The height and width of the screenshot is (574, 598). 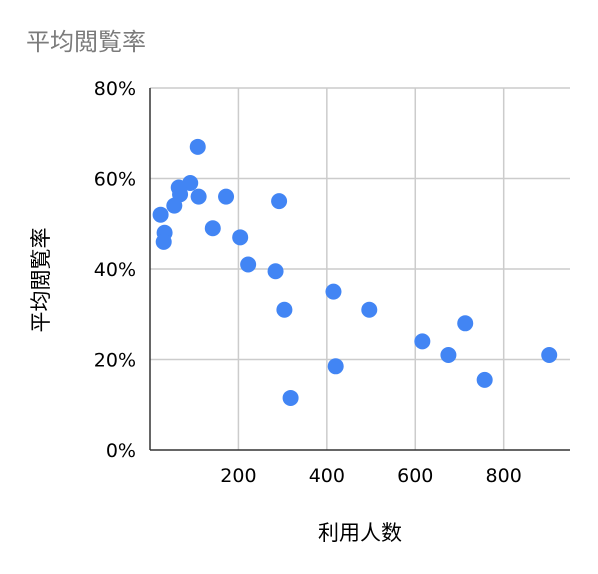 What do you see at coordinates (327, 476) in the screenshot?
I see `x-tick-label: 400` at bounding box center [327, 476].